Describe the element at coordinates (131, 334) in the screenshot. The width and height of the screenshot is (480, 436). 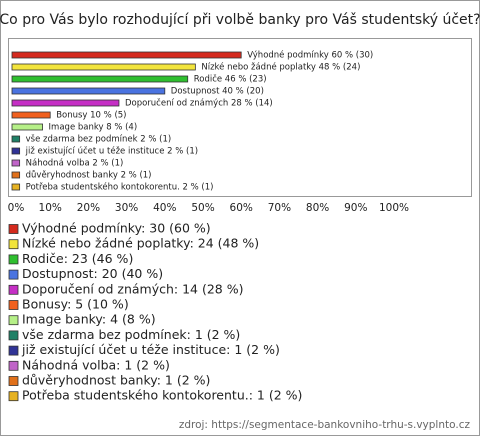
I see `legend-label: vše zdarma bez podmínek: 1 (2 %)` at that location.